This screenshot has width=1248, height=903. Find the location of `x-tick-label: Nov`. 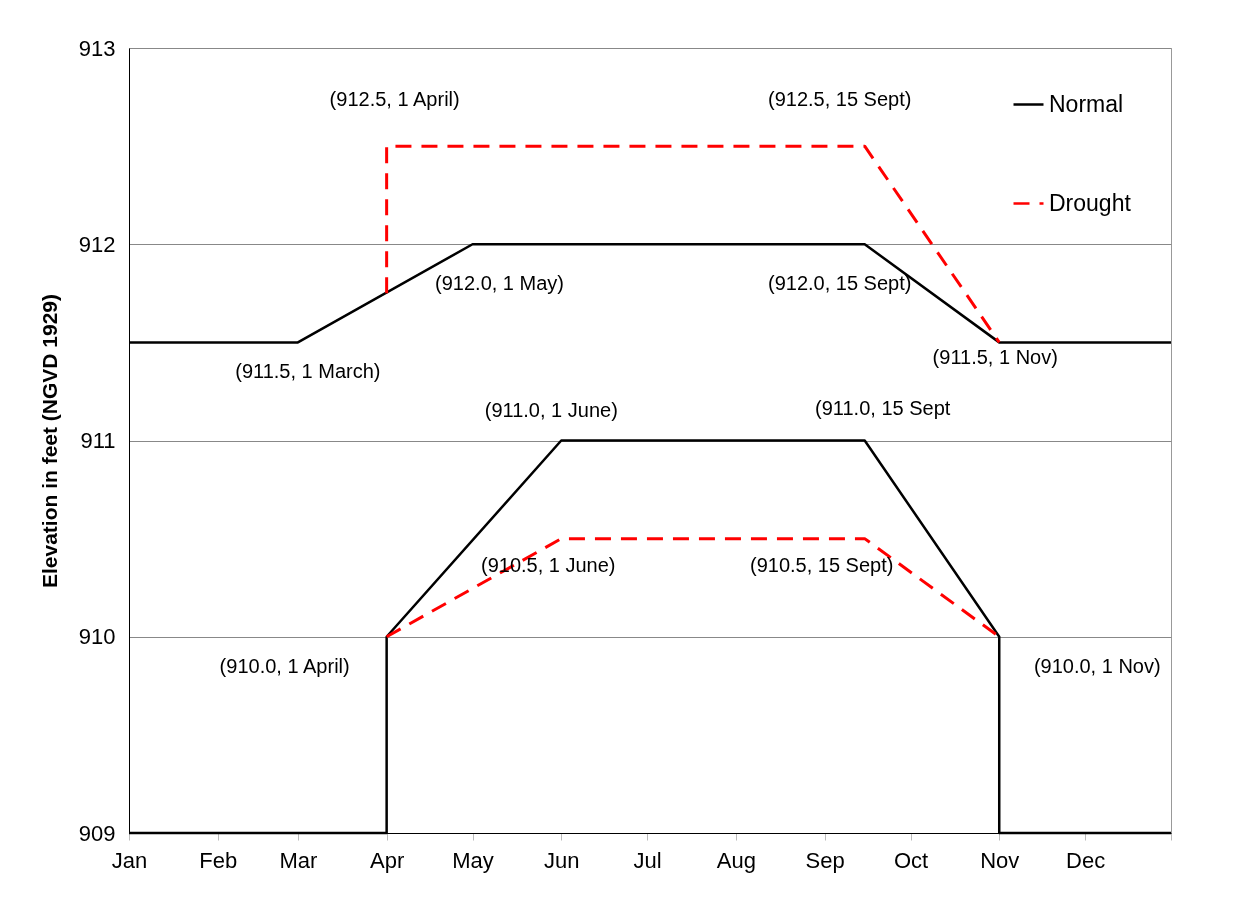

x-tick-label: Nov is located at coordinates (1000, 860).